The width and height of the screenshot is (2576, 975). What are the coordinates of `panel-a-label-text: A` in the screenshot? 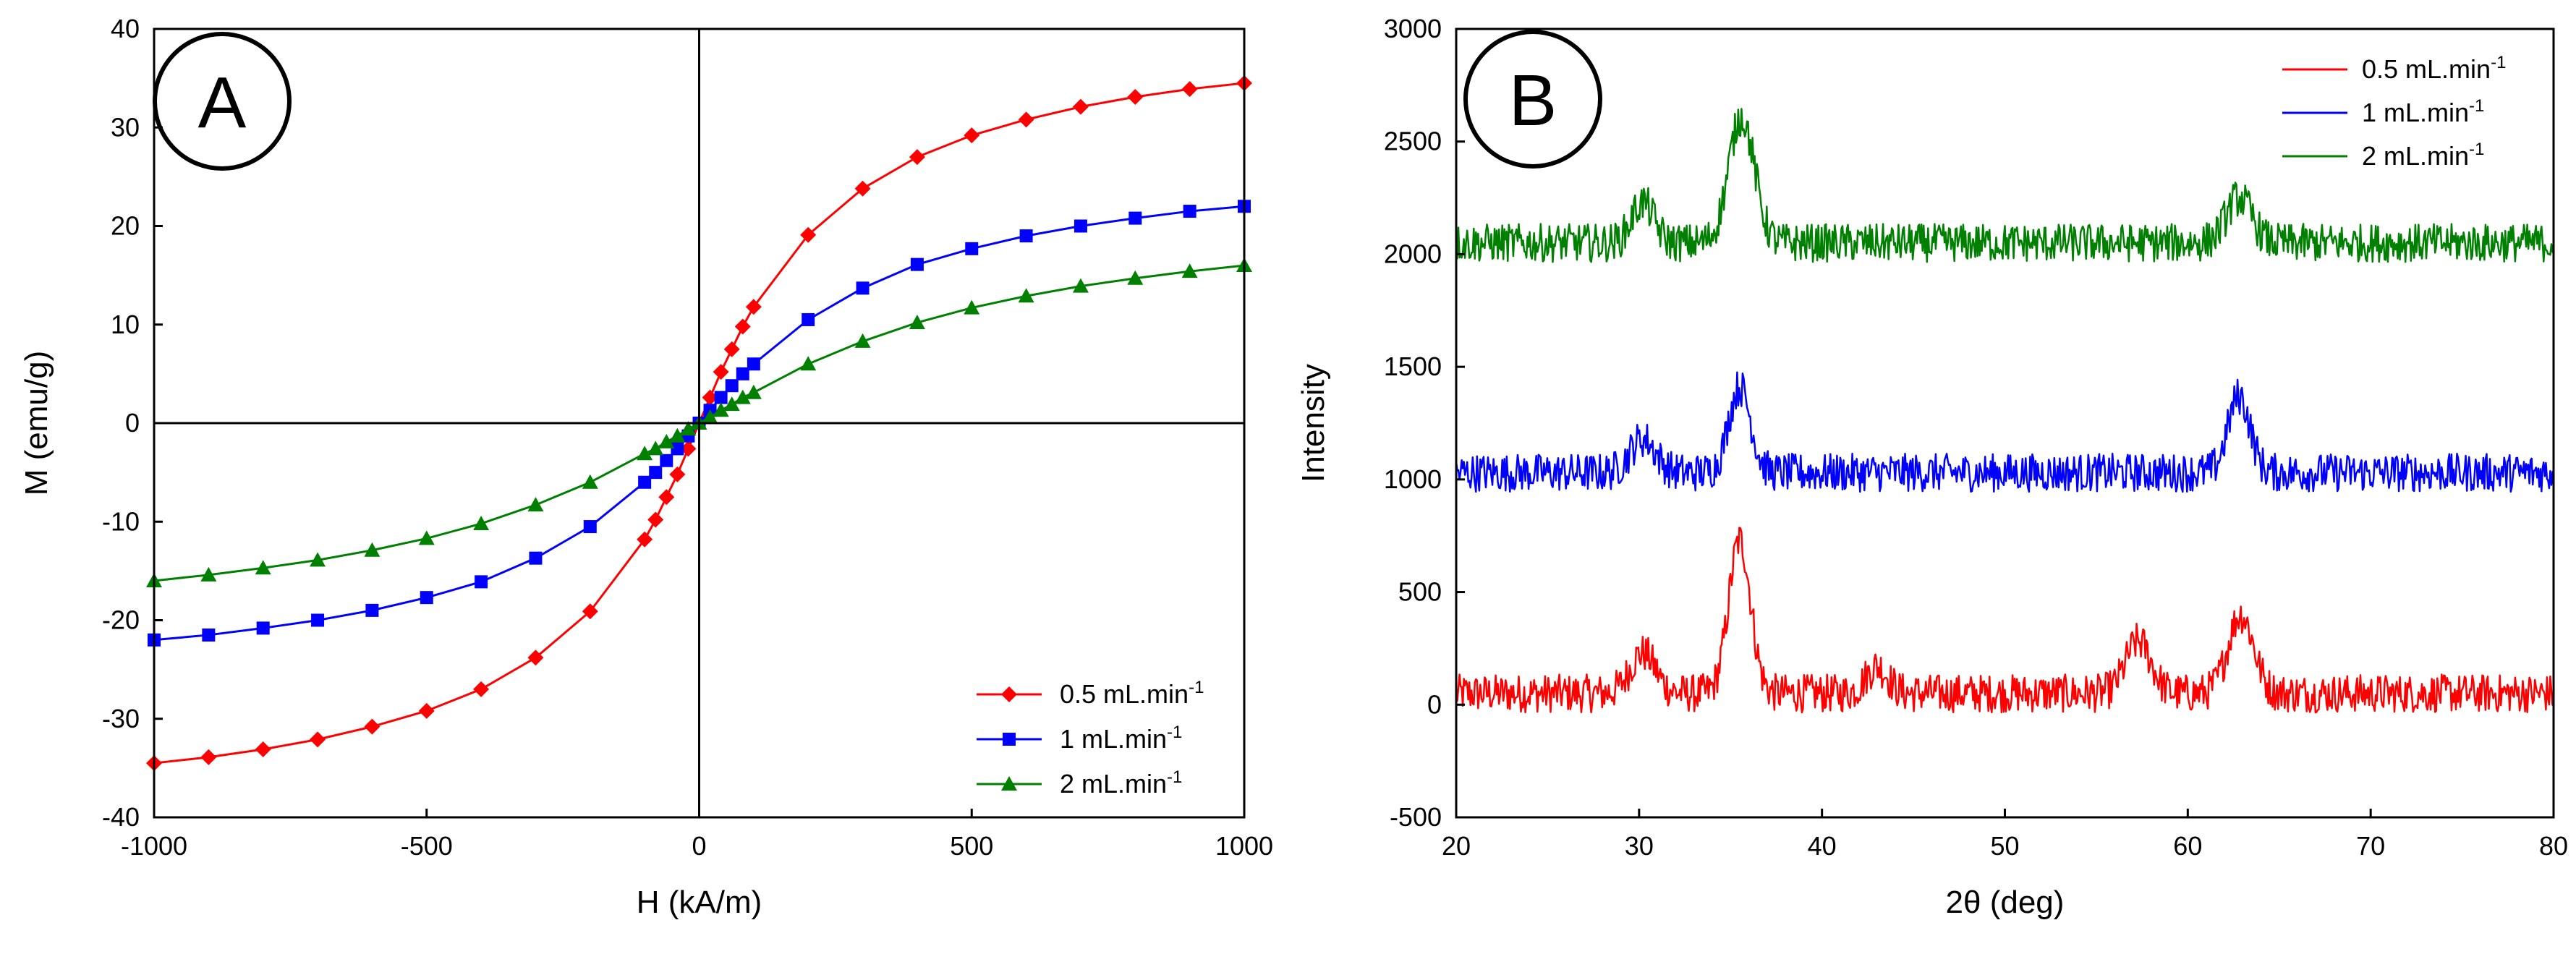 It's located at (222, 102).